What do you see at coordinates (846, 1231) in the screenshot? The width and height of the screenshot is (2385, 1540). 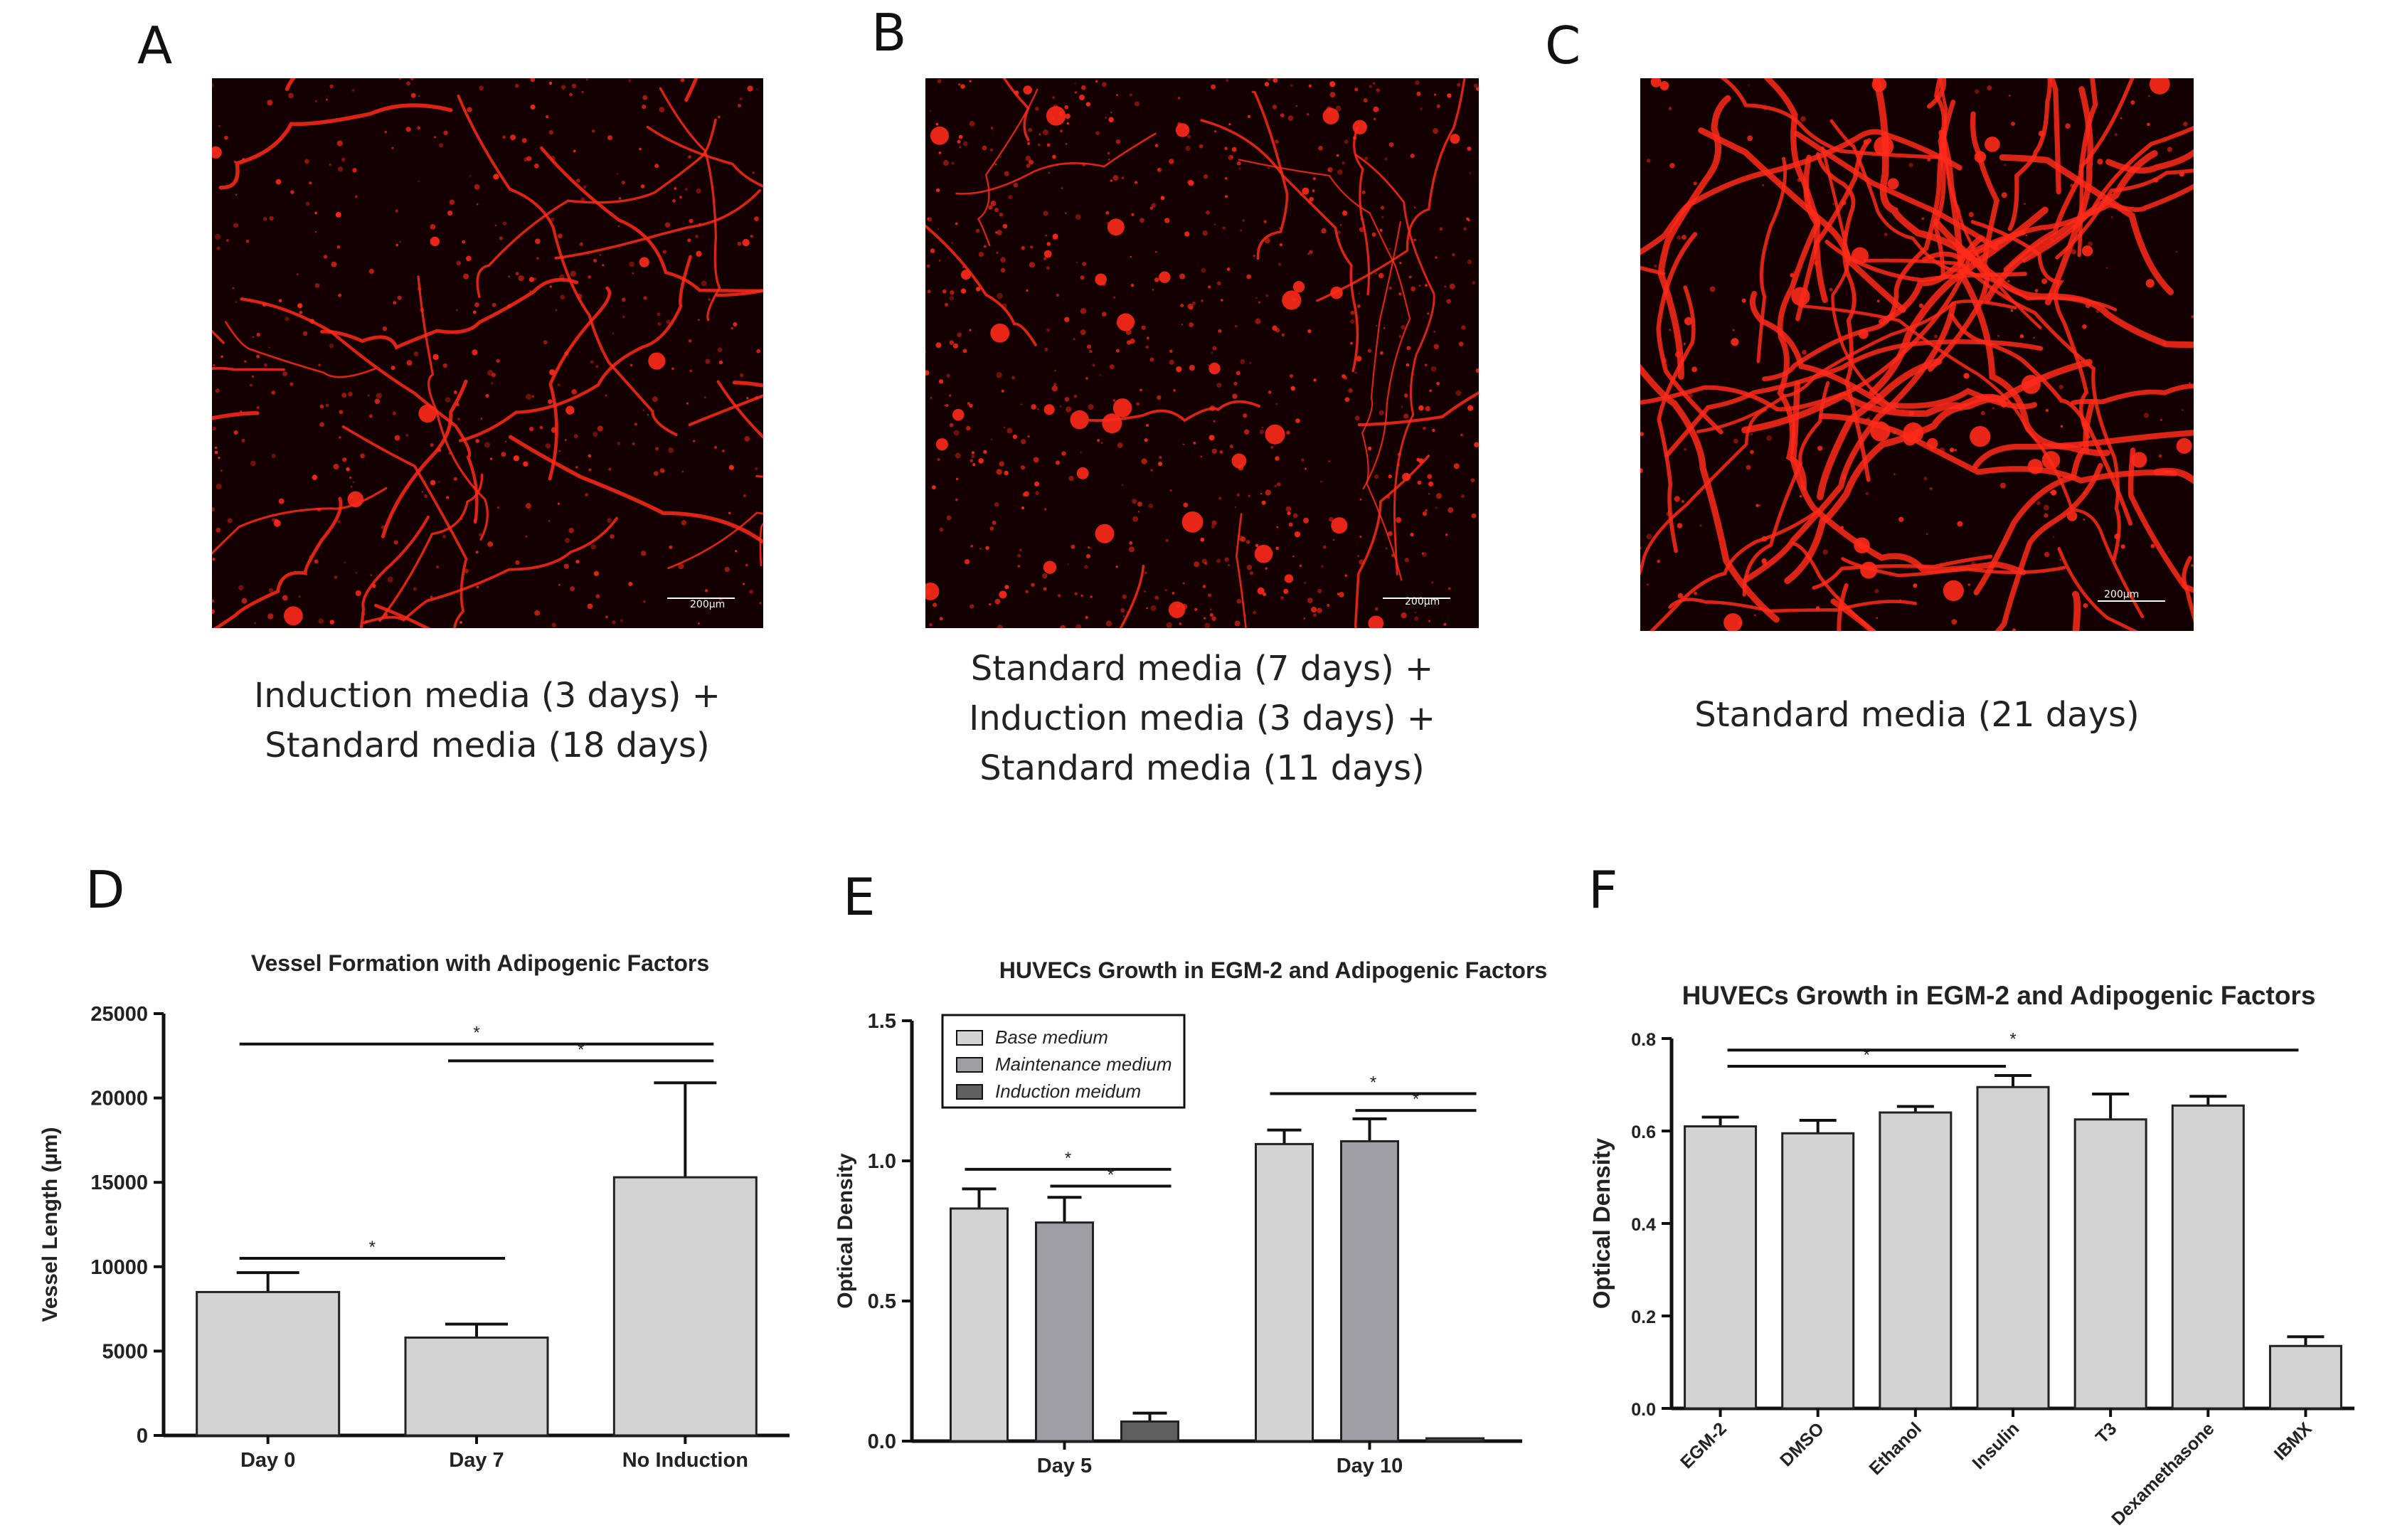 I see `y-axis-label: Optical Density` at bounding box center [846, 1231].